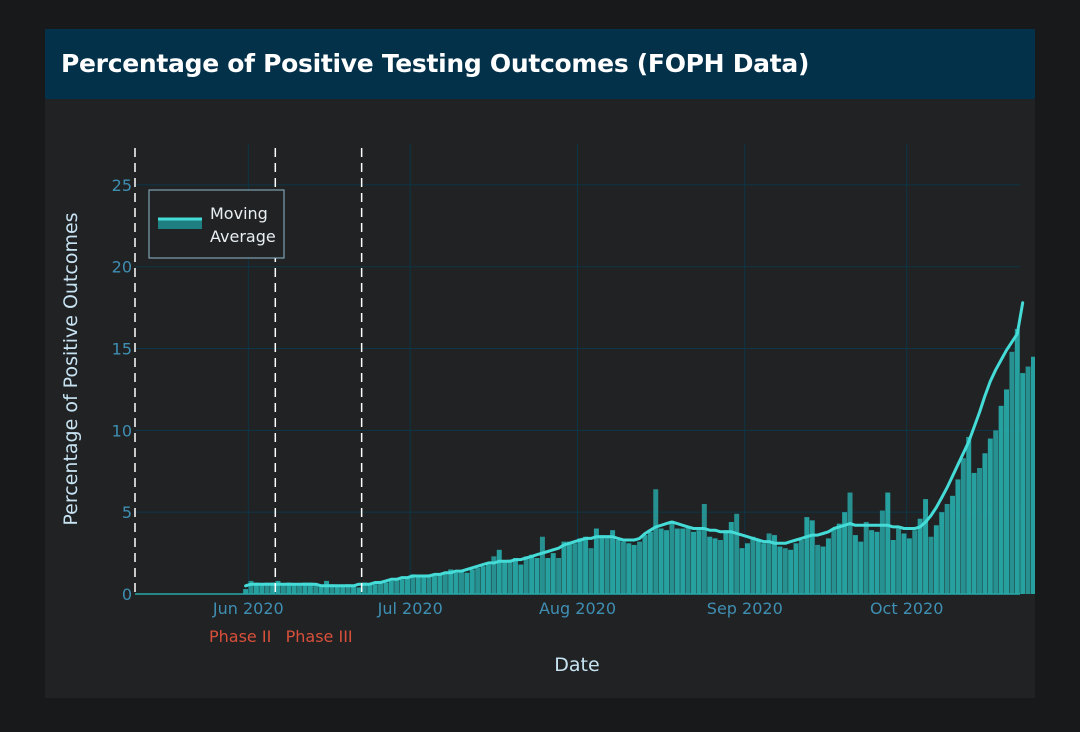  I want to click on x-tick-label: Oct 2020, so click(906, 608).